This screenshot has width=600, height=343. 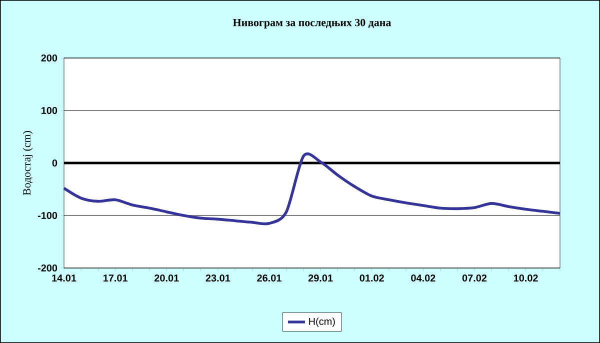 I want to click on x-tick-label: 07.02, so click(x=474, y=278).